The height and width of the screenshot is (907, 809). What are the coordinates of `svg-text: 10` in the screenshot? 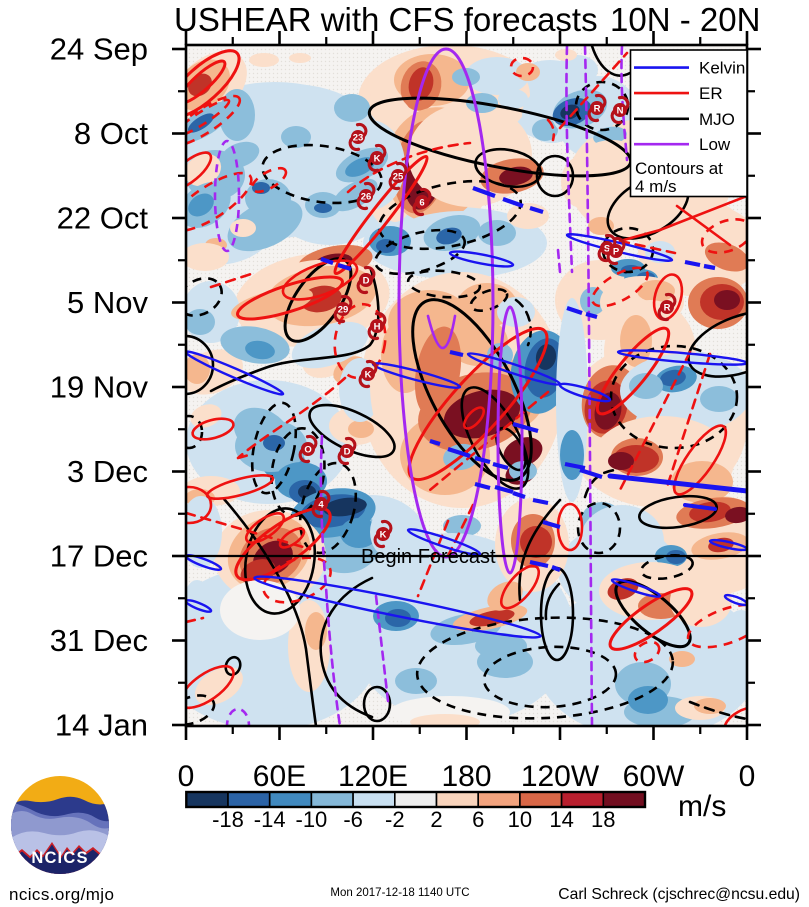 It's located at (520, 819).